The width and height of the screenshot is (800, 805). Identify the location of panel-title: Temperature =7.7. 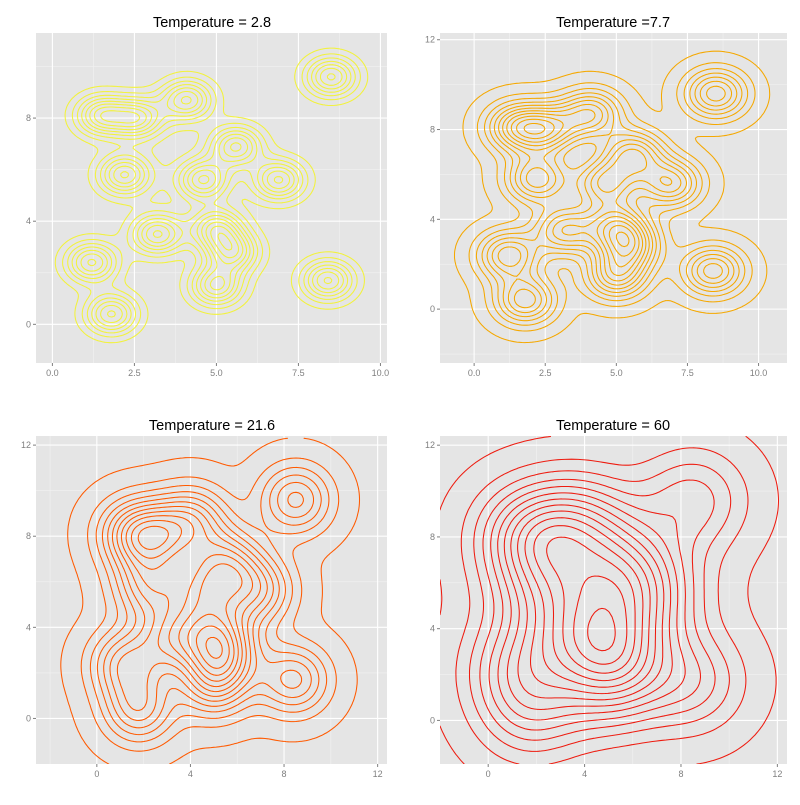
(613, 23).